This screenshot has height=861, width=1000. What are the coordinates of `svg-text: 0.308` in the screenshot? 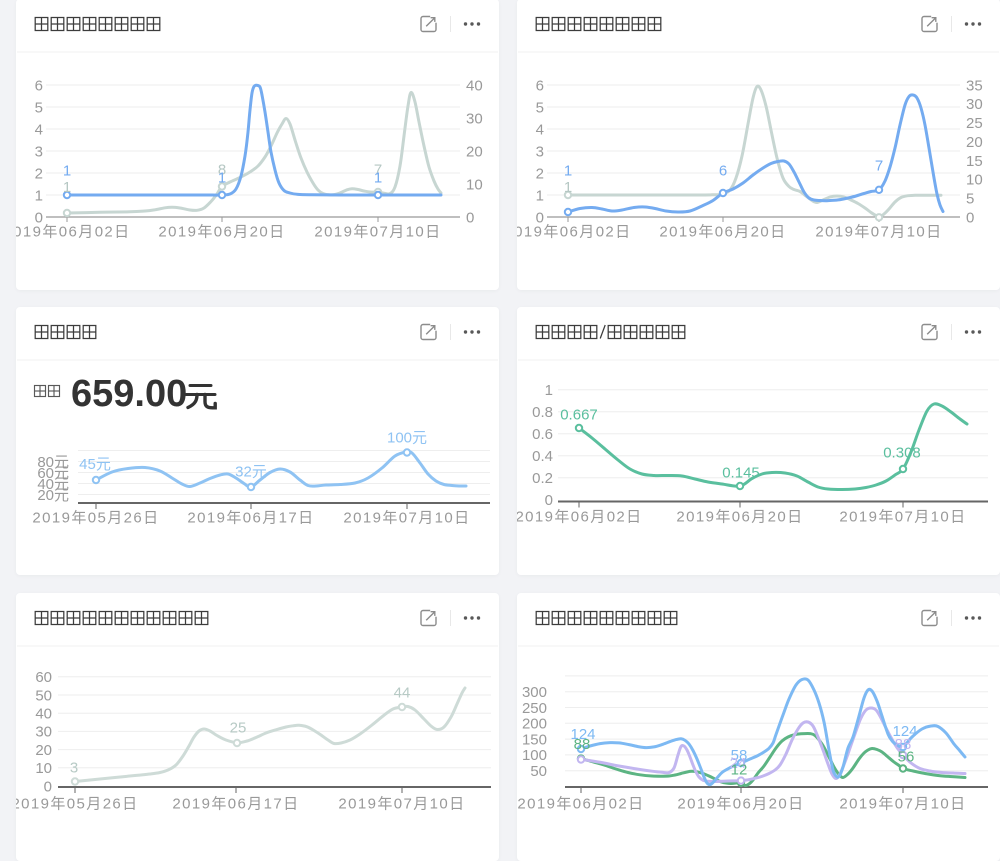 It's located at (902, 452).